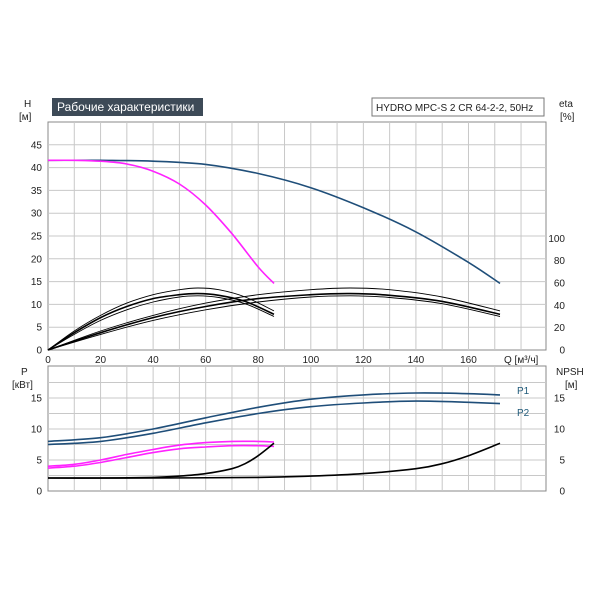  I want to click on y-tick-label: 35, so click(37, 191).